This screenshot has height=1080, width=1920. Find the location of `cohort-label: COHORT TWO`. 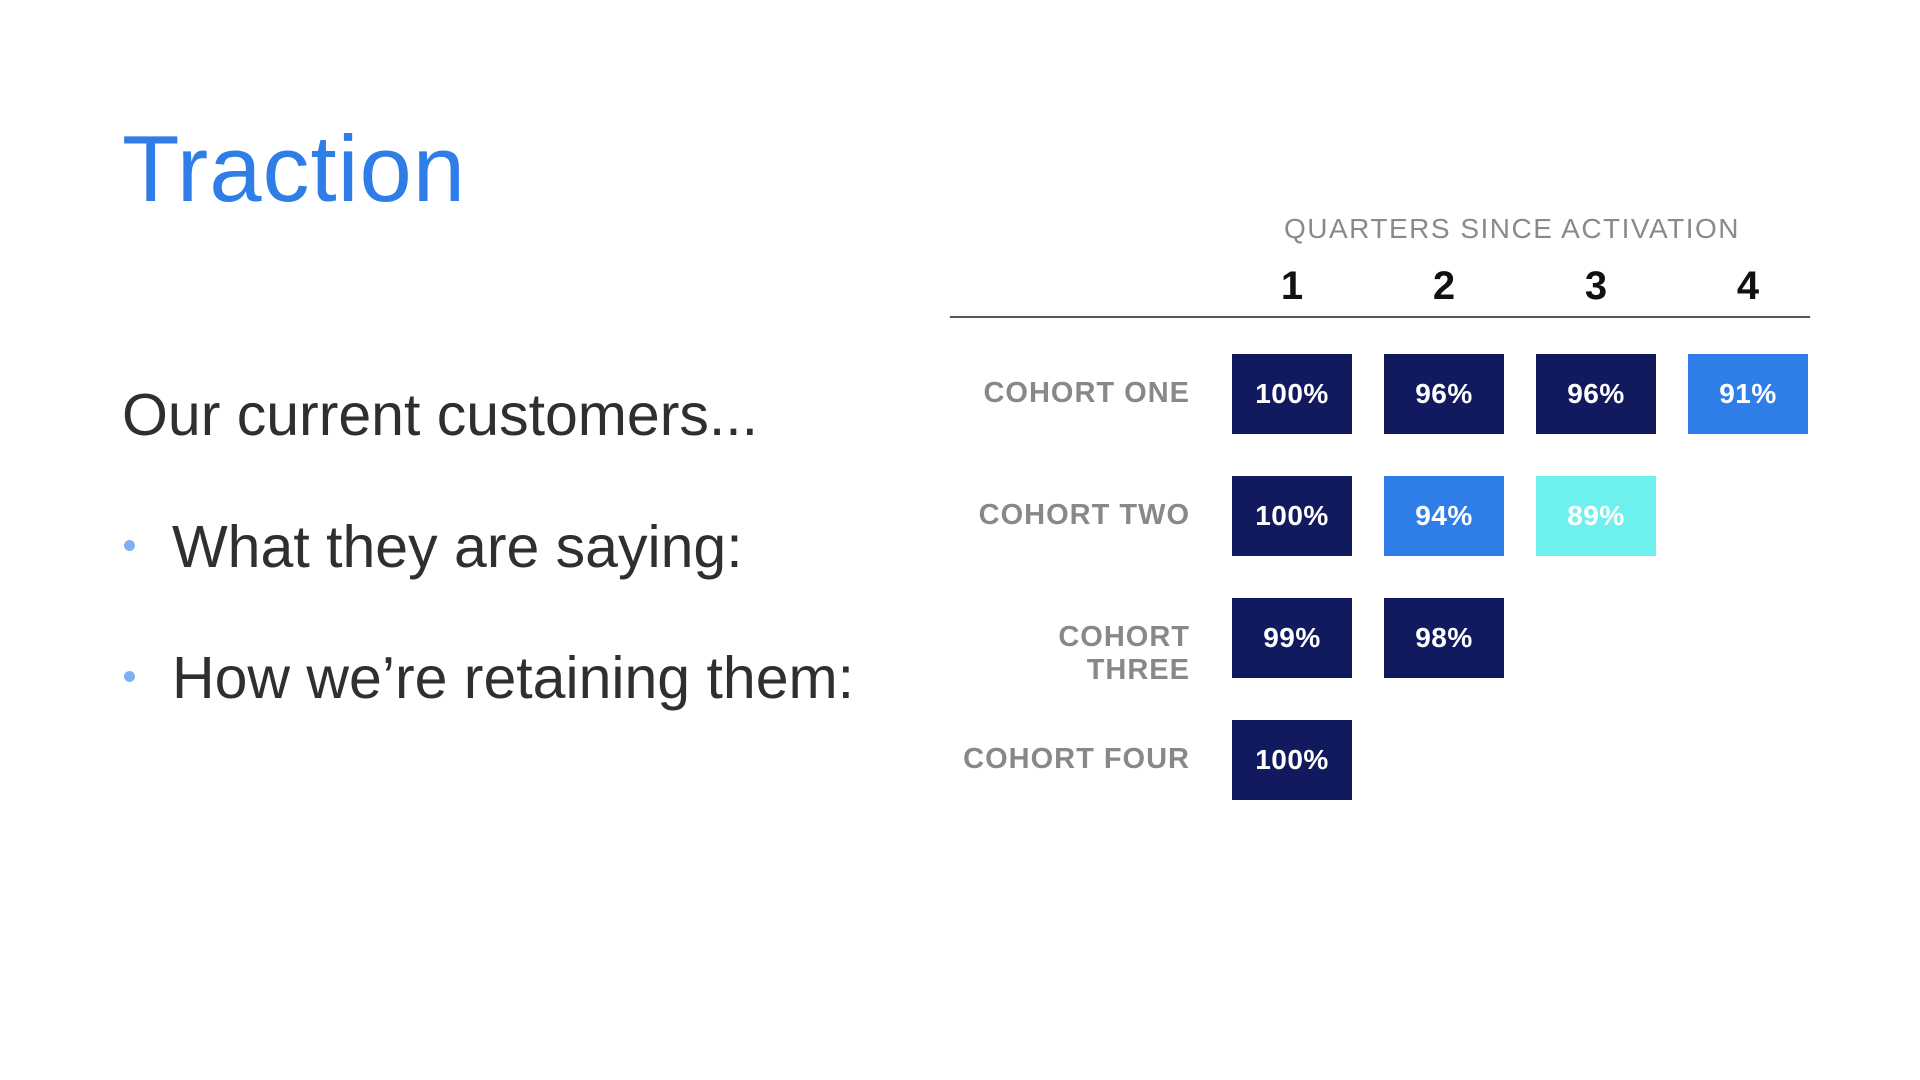

cohort-label: COHORT TWO is located at coordinates (1084, 515).